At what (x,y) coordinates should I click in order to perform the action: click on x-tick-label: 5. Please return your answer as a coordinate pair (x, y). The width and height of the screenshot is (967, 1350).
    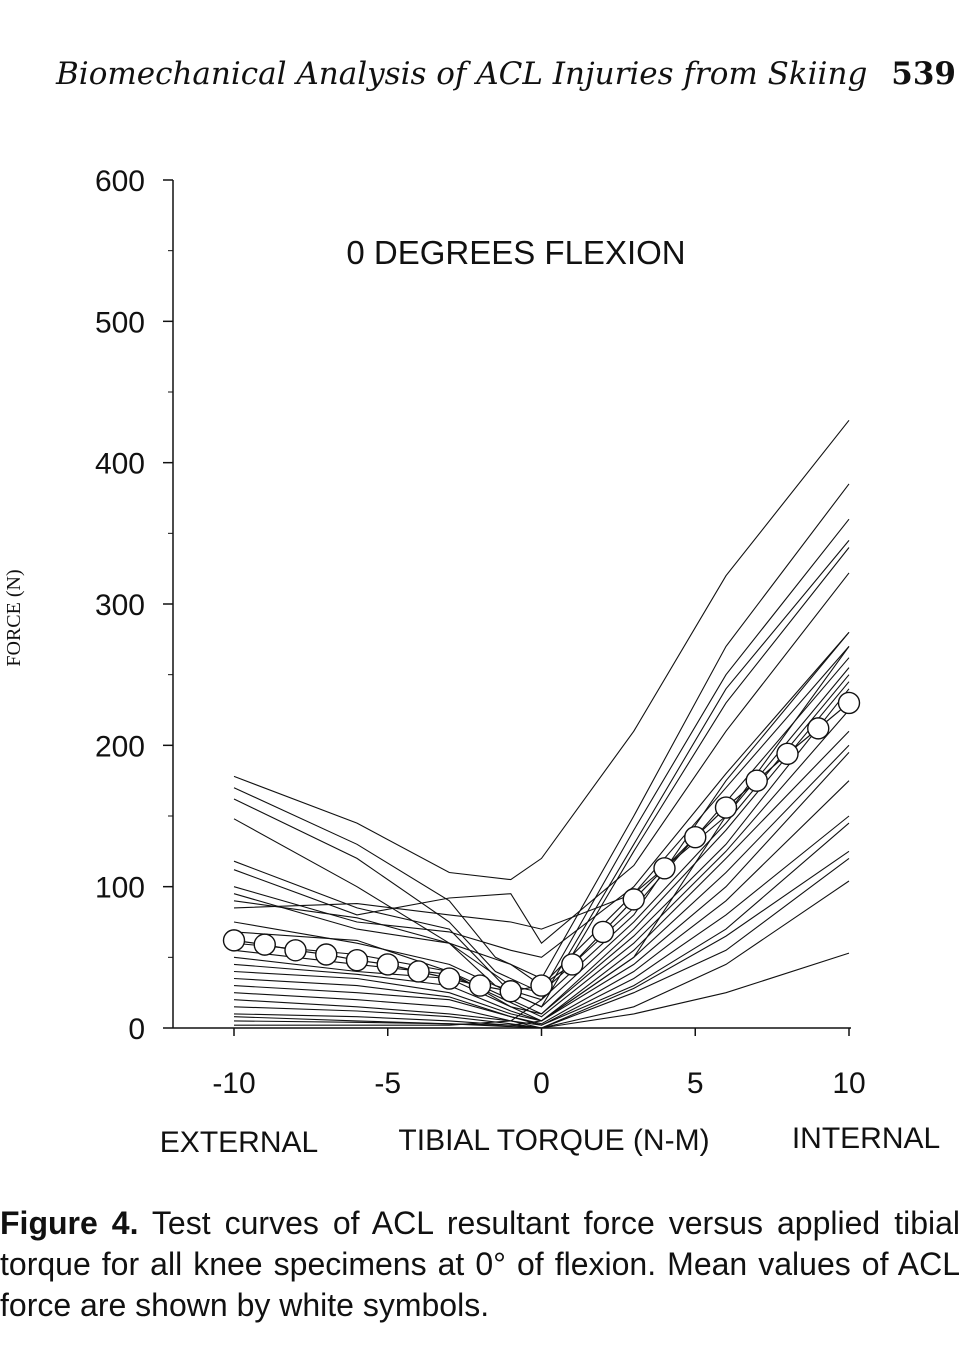
    Looking at the image, I should click on (695, 1083).